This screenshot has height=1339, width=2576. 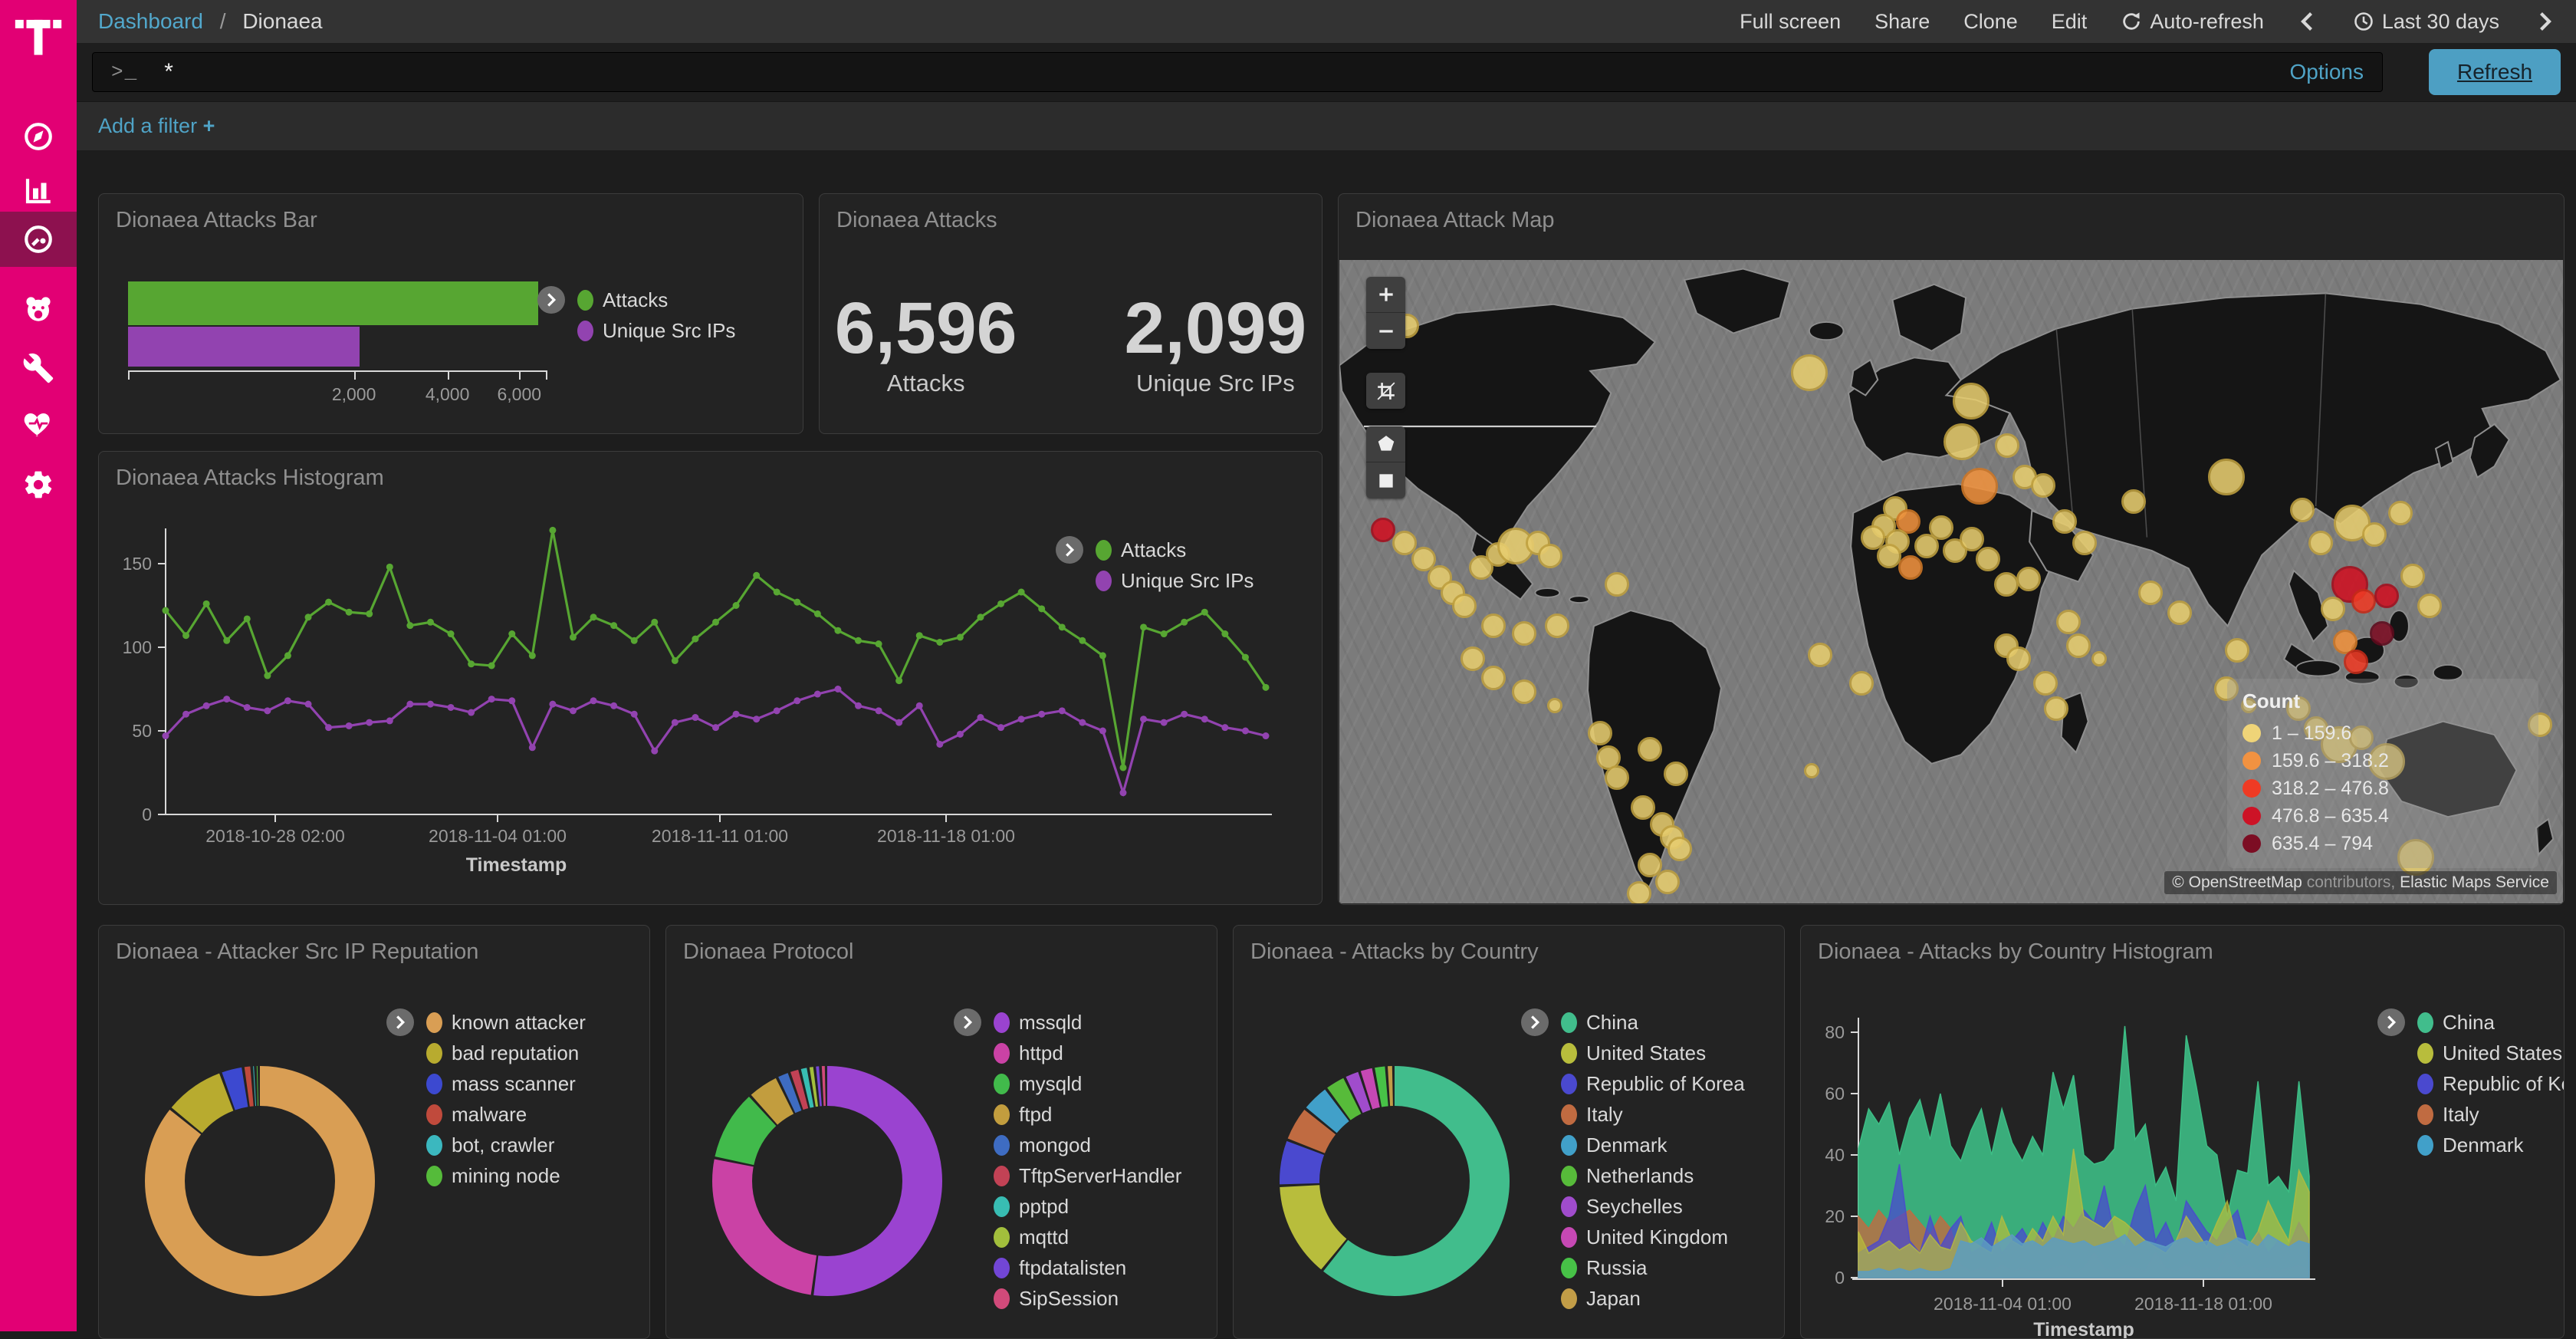 I want to click on sidebar-item-visualize, so click(x=39, y=191).